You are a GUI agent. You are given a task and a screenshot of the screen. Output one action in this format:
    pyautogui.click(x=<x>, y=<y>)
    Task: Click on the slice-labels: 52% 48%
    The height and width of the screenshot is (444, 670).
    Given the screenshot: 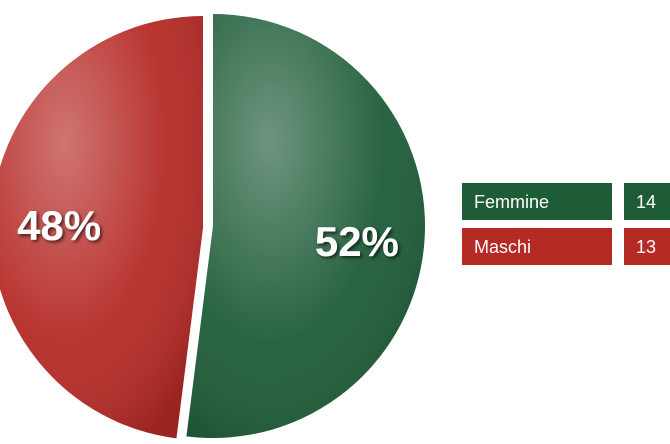 What is the action you would take?
    pyautogui.click(x=208, y=233)
    